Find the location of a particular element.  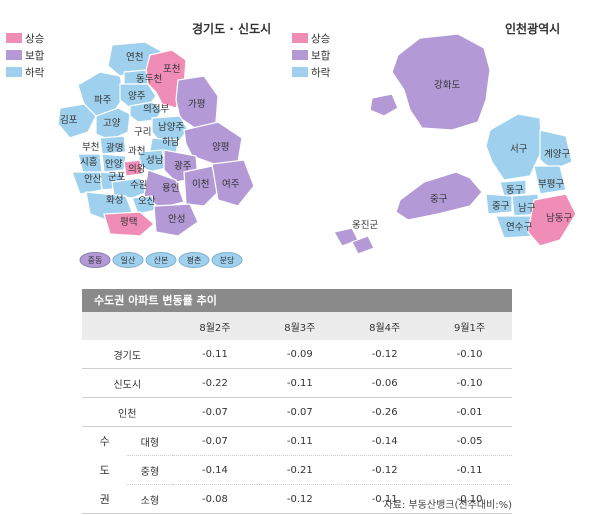

pill-bundang-label: 분당 is located at coordinates (227, 260).